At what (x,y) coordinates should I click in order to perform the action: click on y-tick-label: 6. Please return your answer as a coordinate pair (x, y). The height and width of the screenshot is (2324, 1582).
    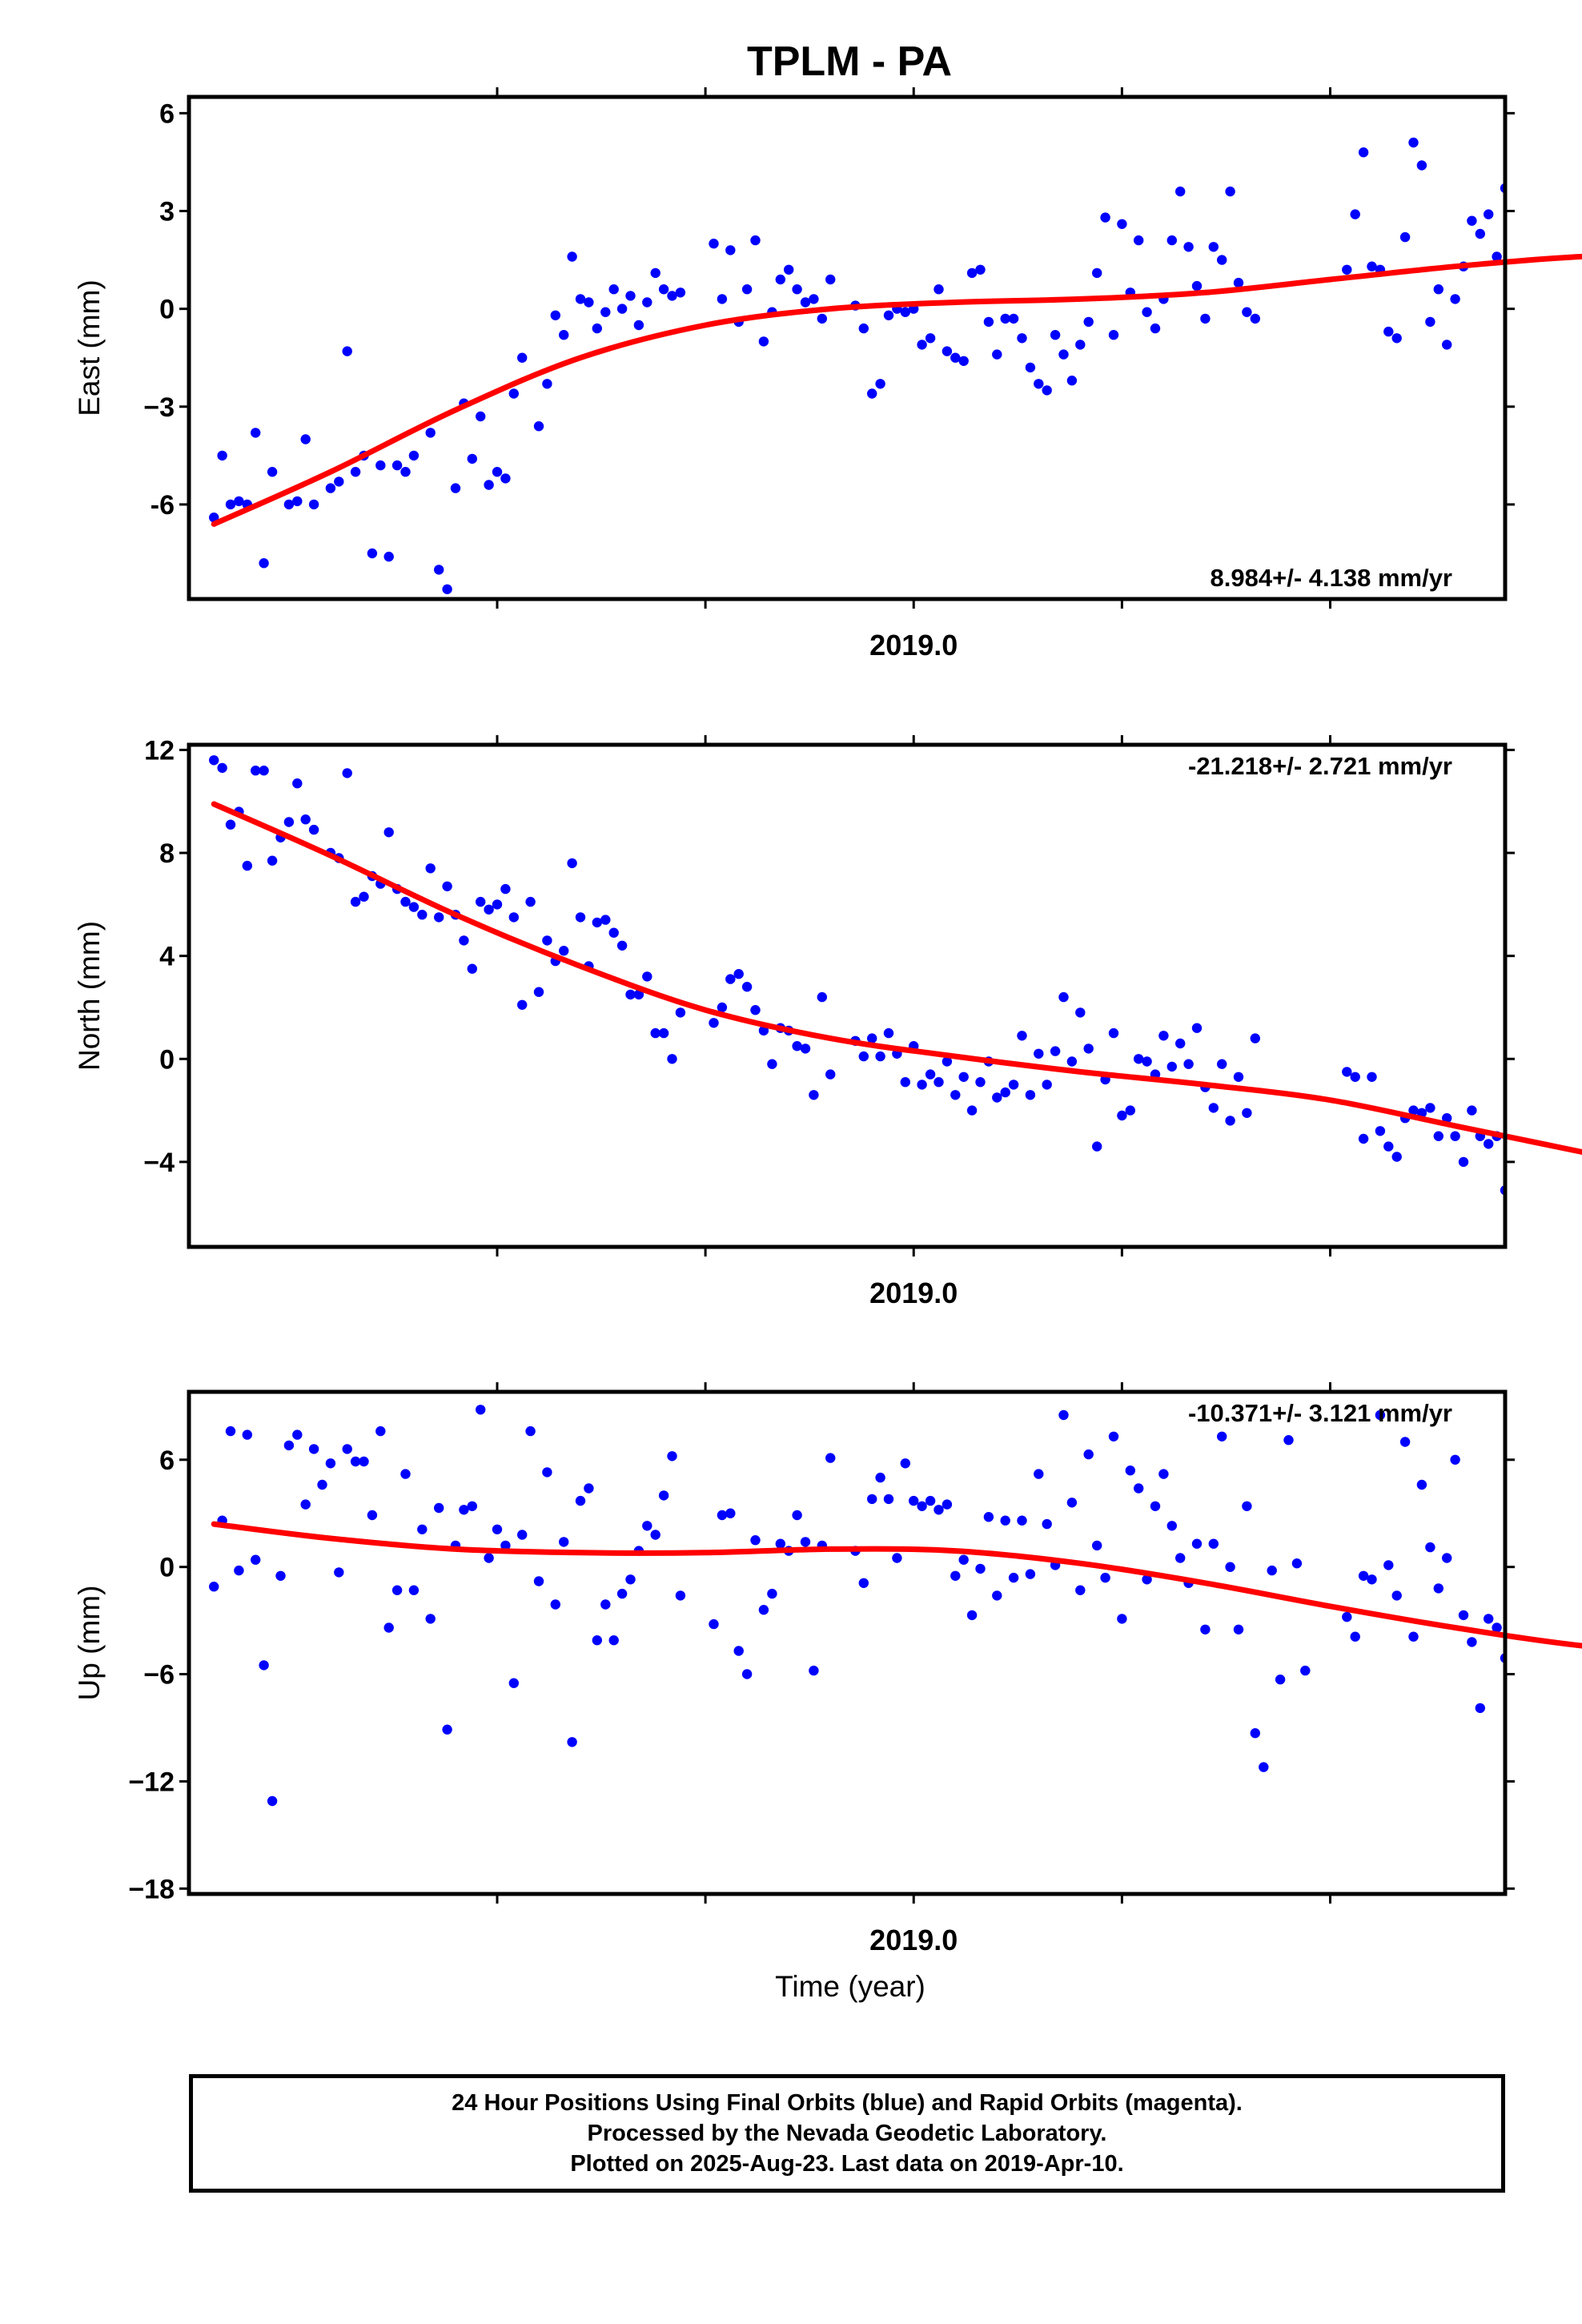
    Looking at the image, I should click on (167, 114).